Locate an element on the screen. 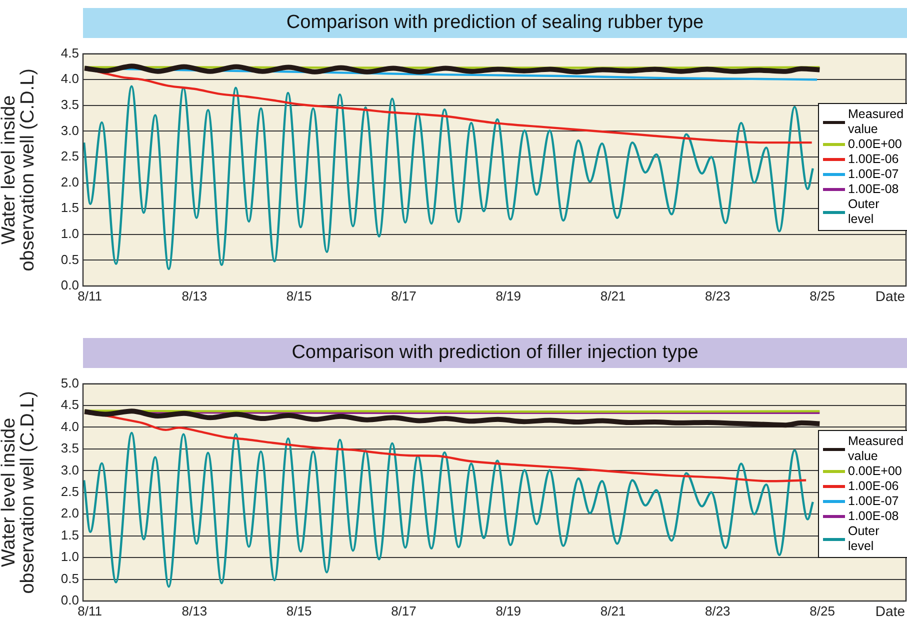 The image size is (907, 623). chart-title: Comparison with prediction of filler injection type is located at coordinates (495, 353).